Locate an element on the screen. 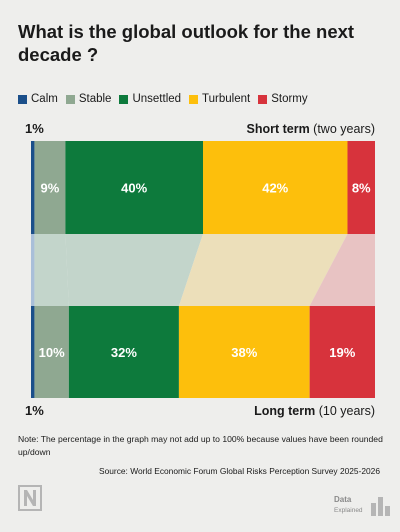 The height and width of the screenshot is (532, 400). legend-swatch-stormy is located at coordinates (263, 99).